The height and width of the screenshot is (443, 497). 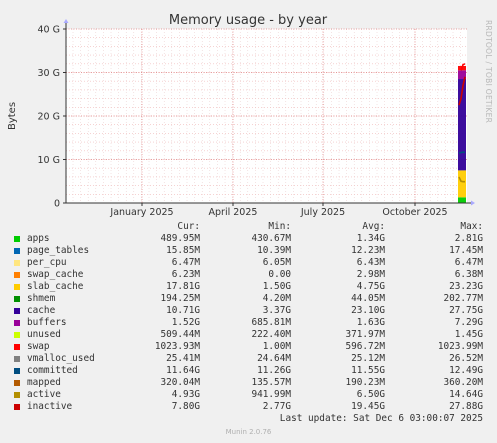 I want to click on legend-max-value: 27.88G, so click(x=466, y=406).